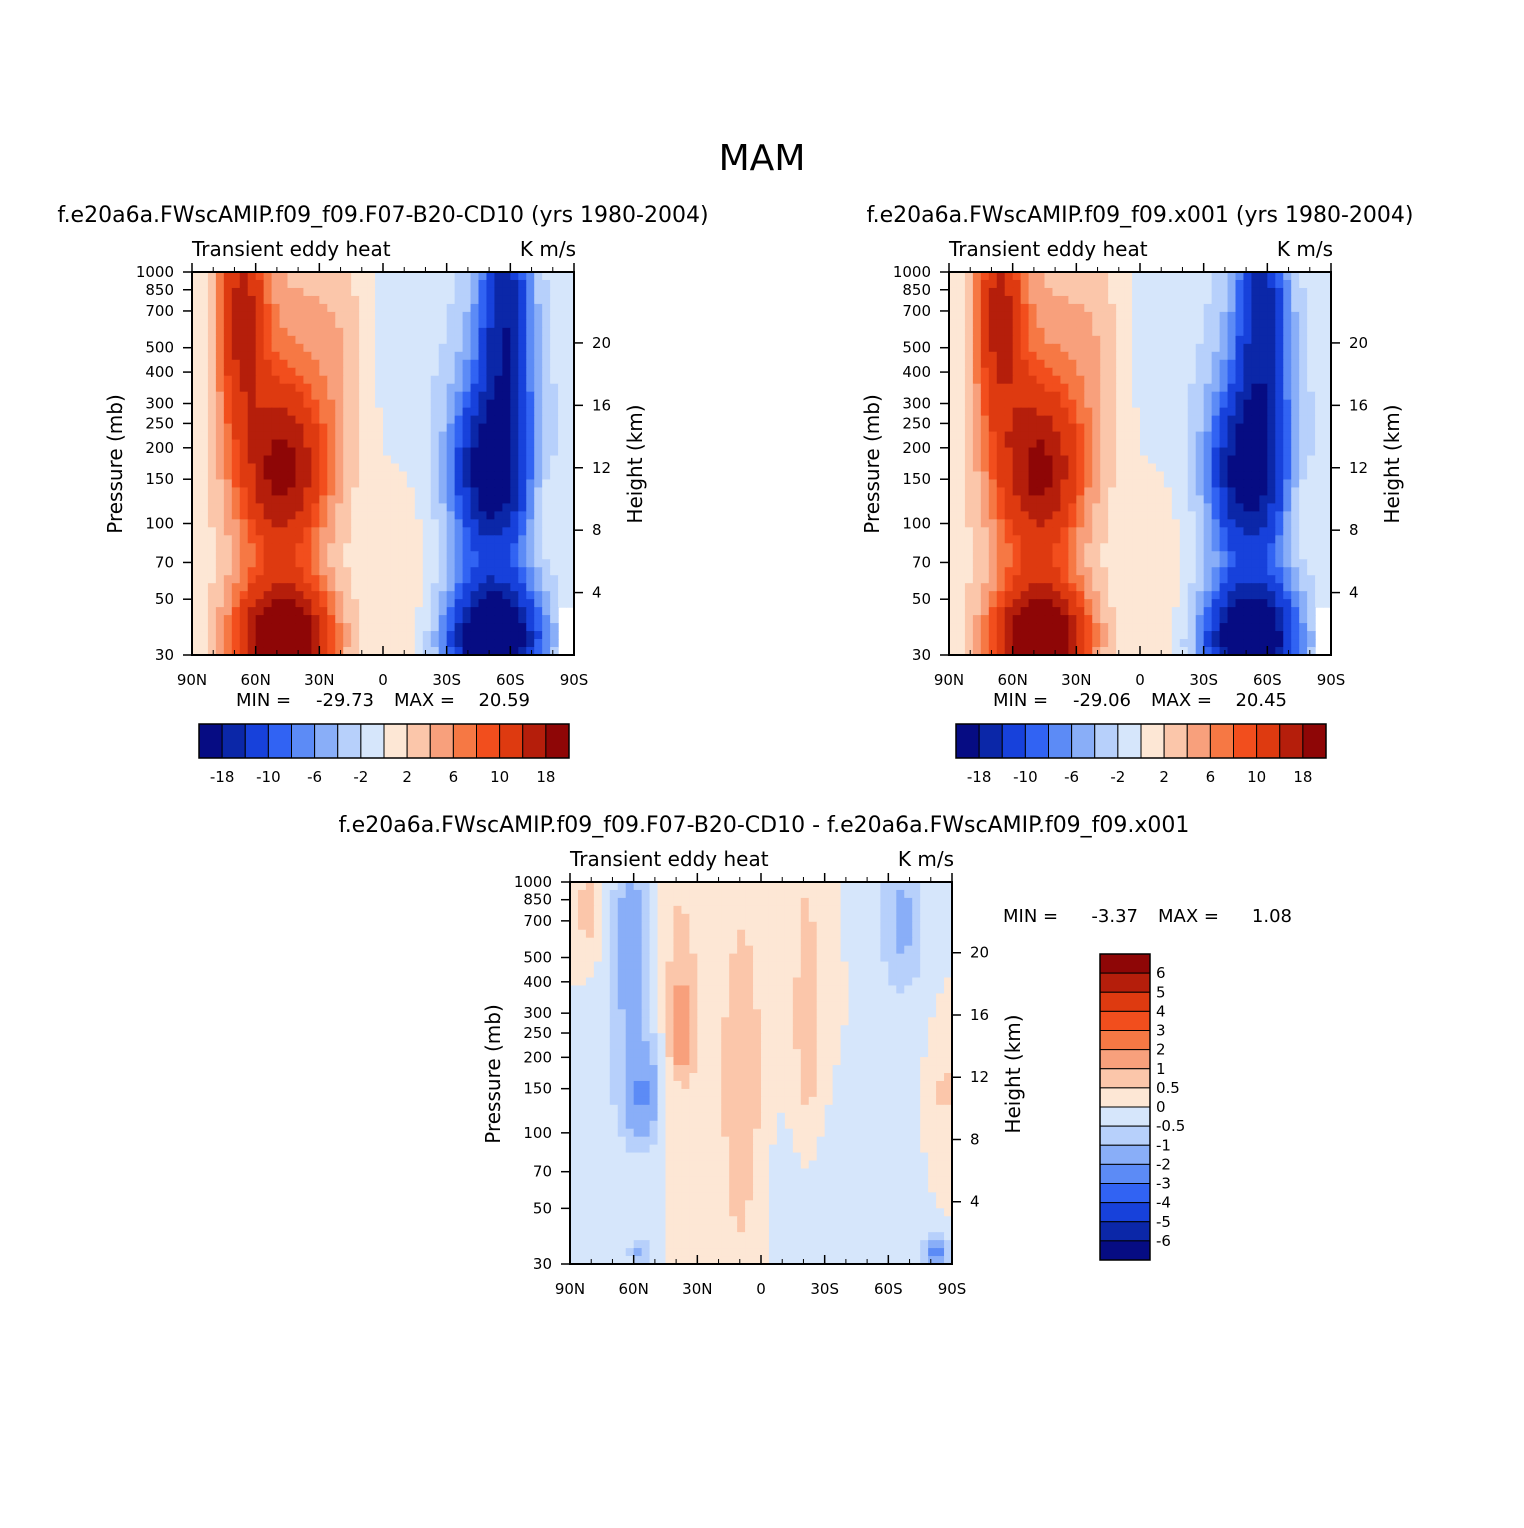 This screenshot has height=1528, width=1524. What do you see at coordinates (1020, 700) in the screenshot?
I see `min-label: MIN =` at bounding box center [1020, 700].